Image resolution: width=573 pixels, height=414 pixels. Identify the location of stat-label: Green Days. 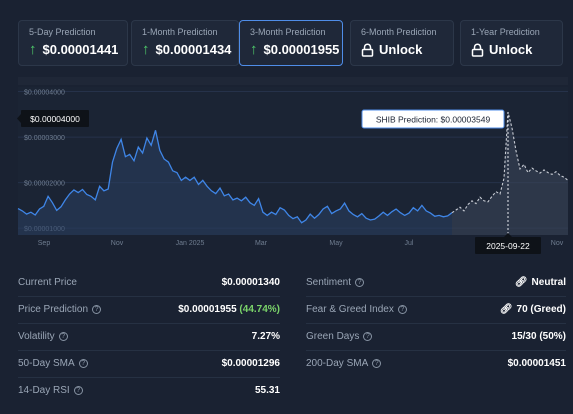
(333, 336).